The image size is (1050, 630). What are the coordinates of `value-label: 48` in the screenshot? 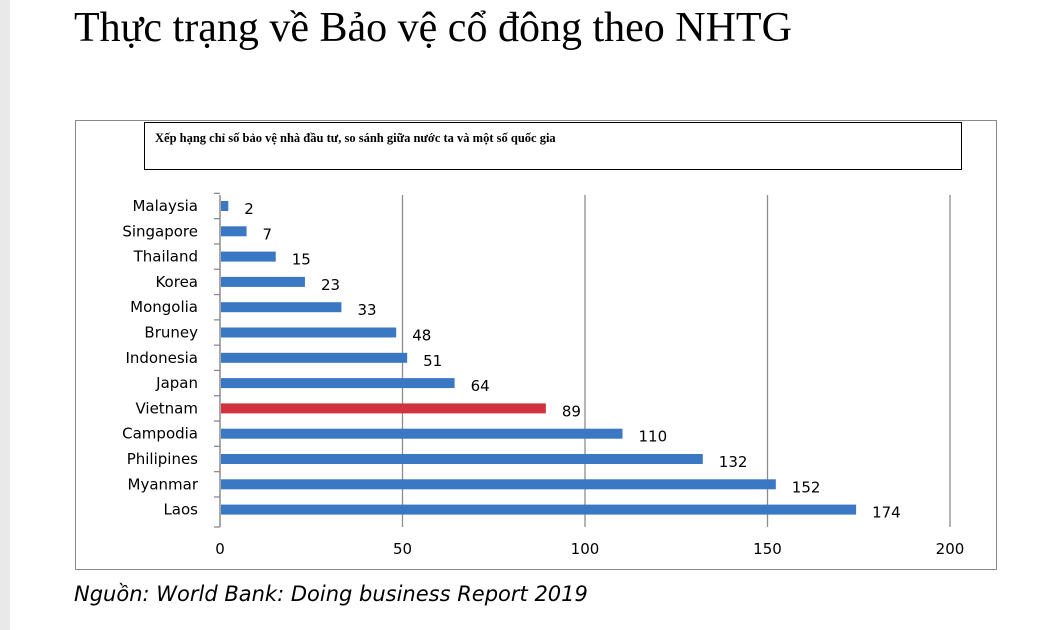 It's located at (421, 336).